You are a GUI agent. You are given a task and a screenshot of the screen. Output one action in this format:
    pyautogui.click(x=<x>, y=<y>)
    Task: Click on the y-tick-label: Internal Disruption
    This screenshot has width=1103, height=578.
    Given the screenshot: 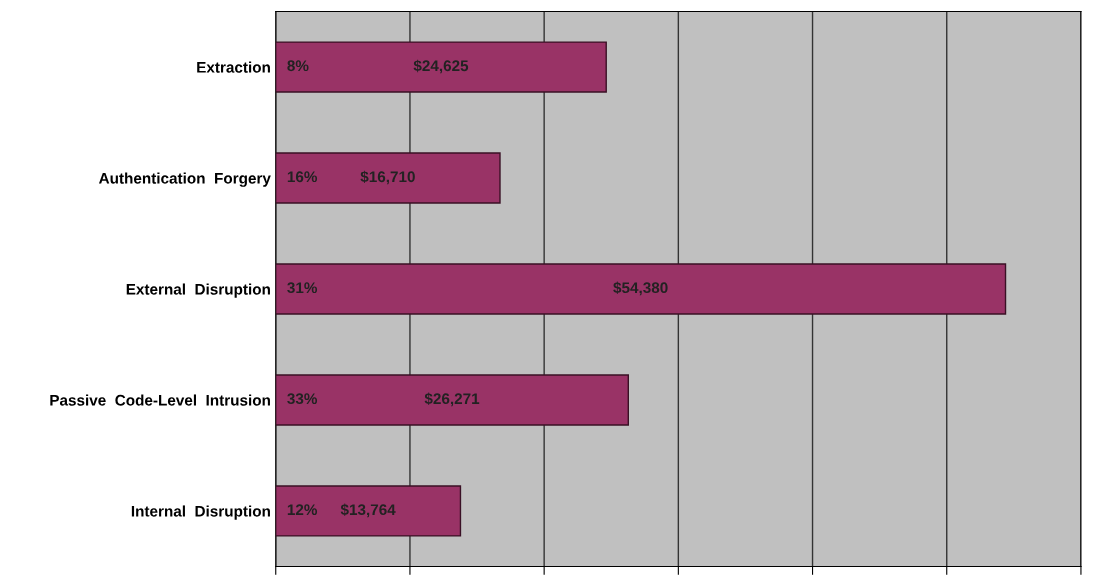 What is the action you would take?
    pyautogui.click(x=200, y=512)
    